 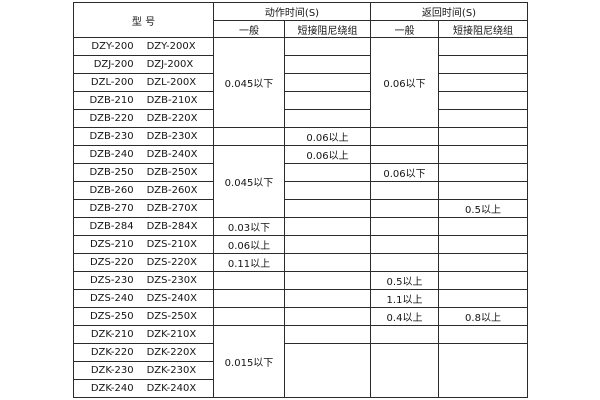 What do you see at coordinates (111, 262) in the screenshot?
I see `model-name: DZS-220` at bounding box center [111, 262].